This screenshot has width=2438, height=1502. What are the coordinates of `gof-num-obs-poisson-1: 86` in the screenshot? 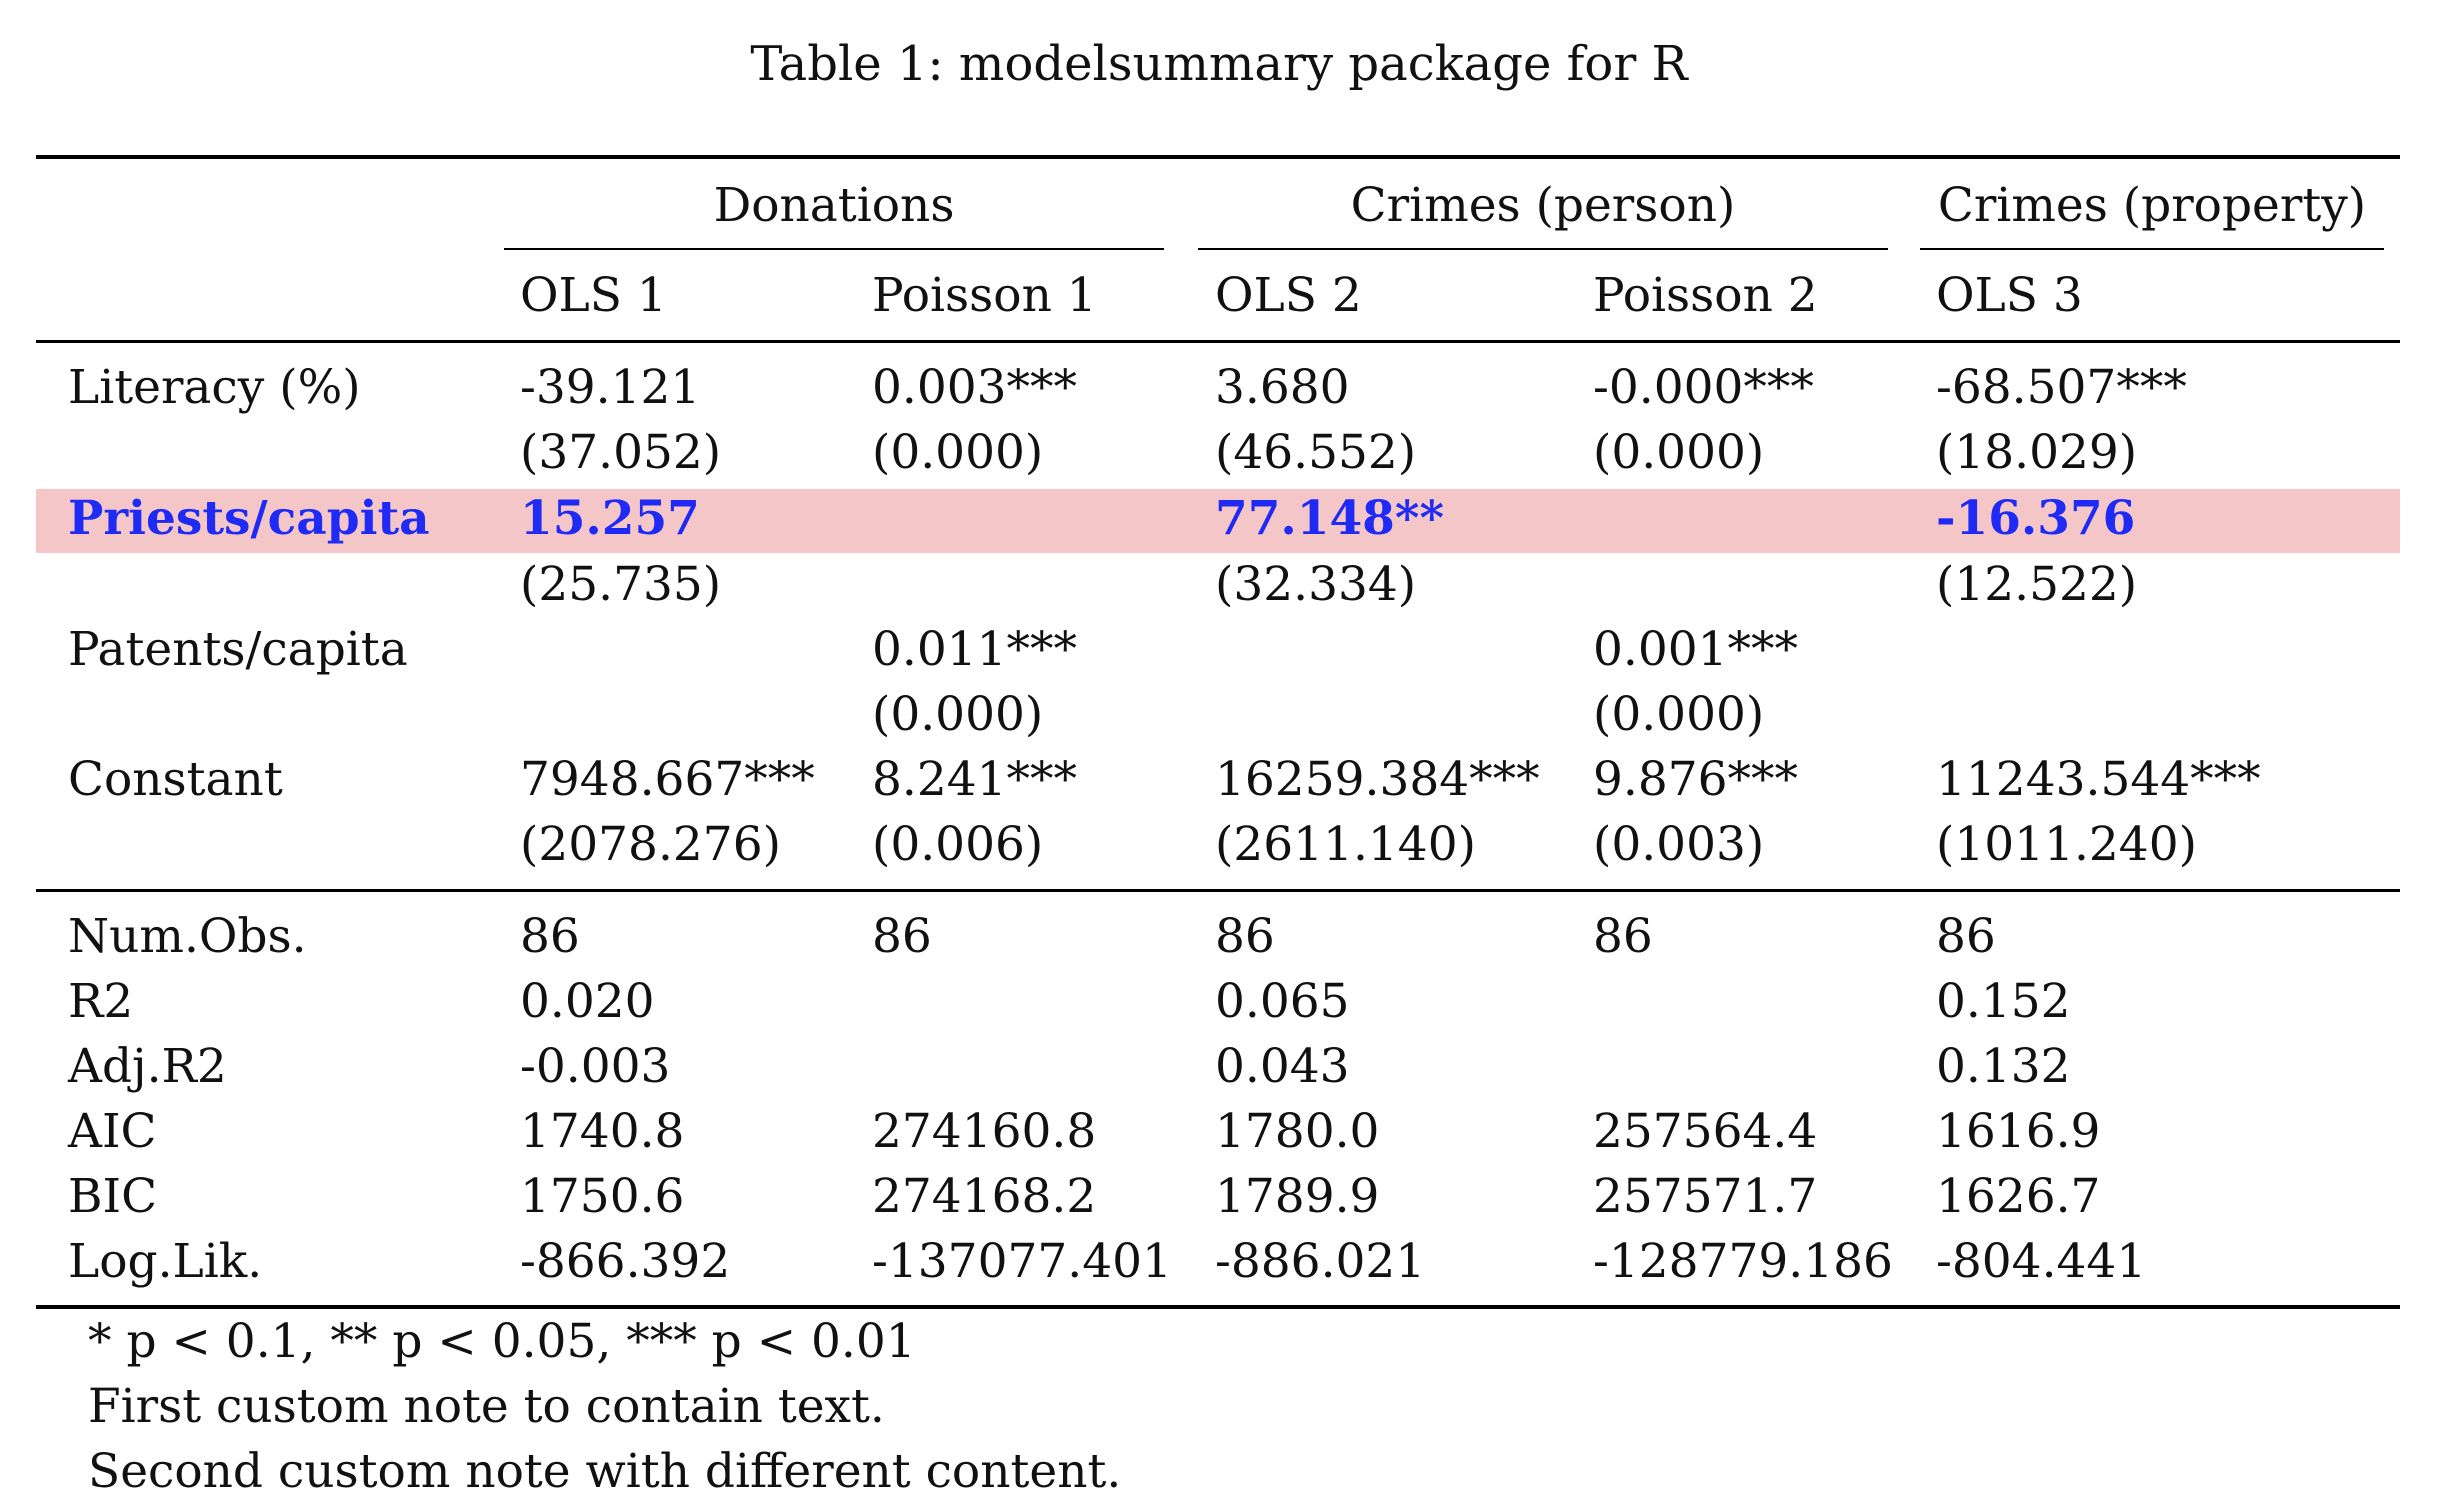 It's located at (902, 936).